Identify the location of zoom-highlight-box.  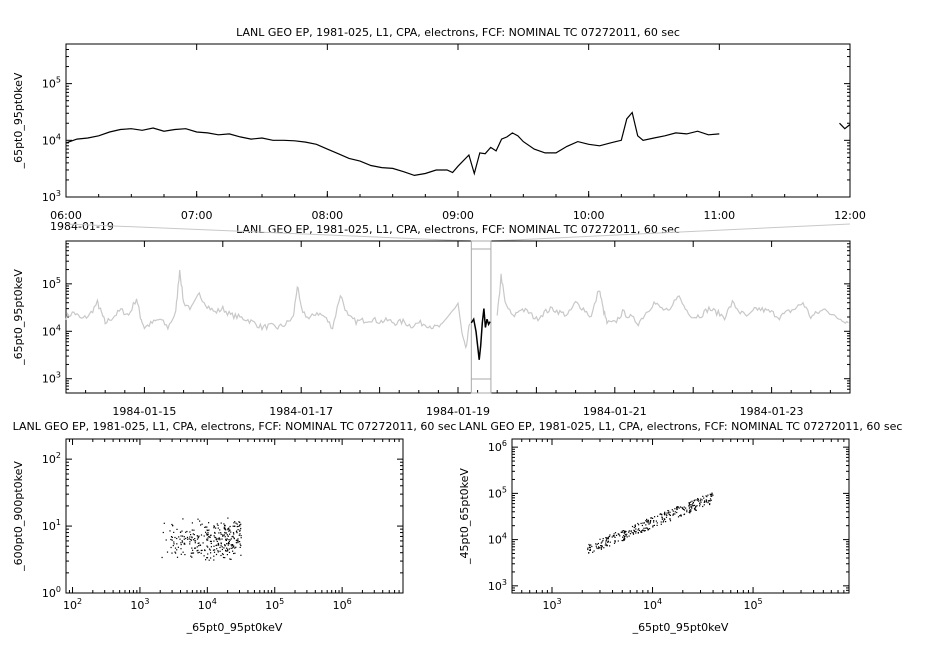
(481, 317).